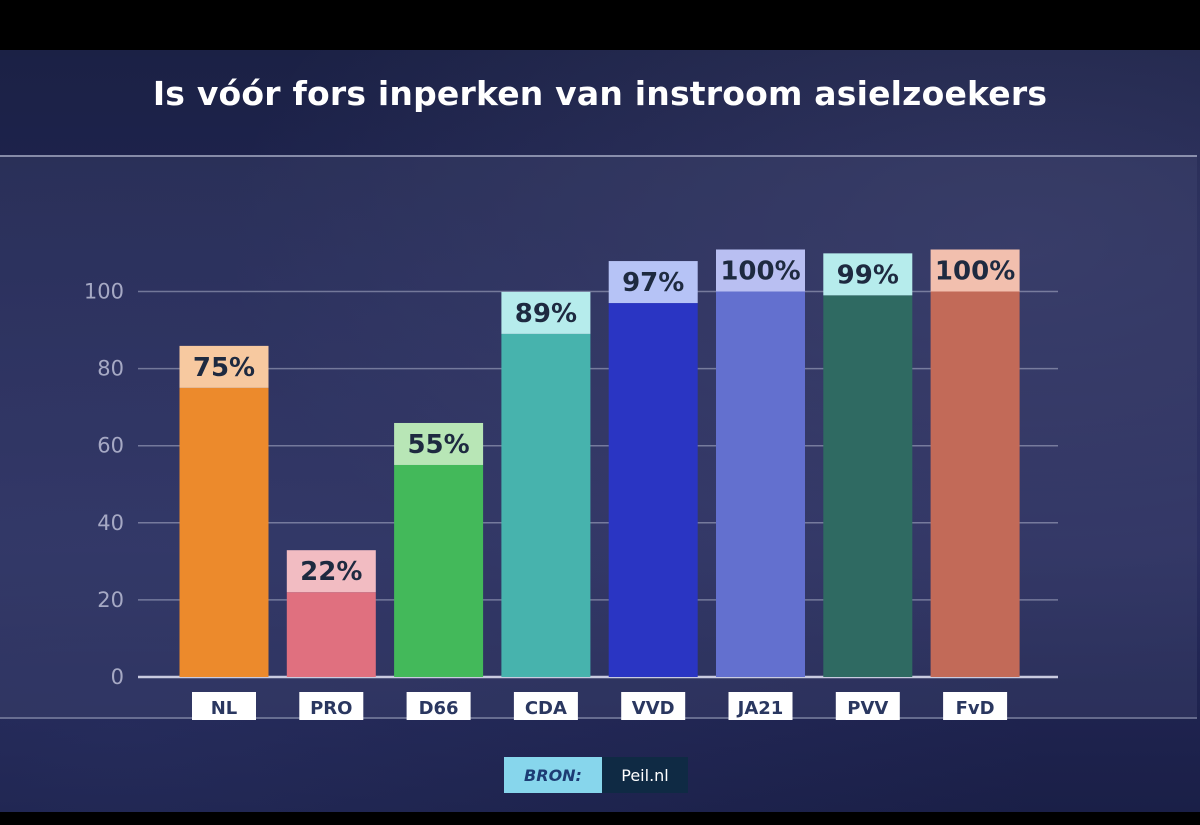 Image resolution: width=1200 pixels, height=825 pixels. What do you see at coordinates (104, 292) in the screenshot?
I see `y-tick-label: 100` at bounding box center [104, 292].